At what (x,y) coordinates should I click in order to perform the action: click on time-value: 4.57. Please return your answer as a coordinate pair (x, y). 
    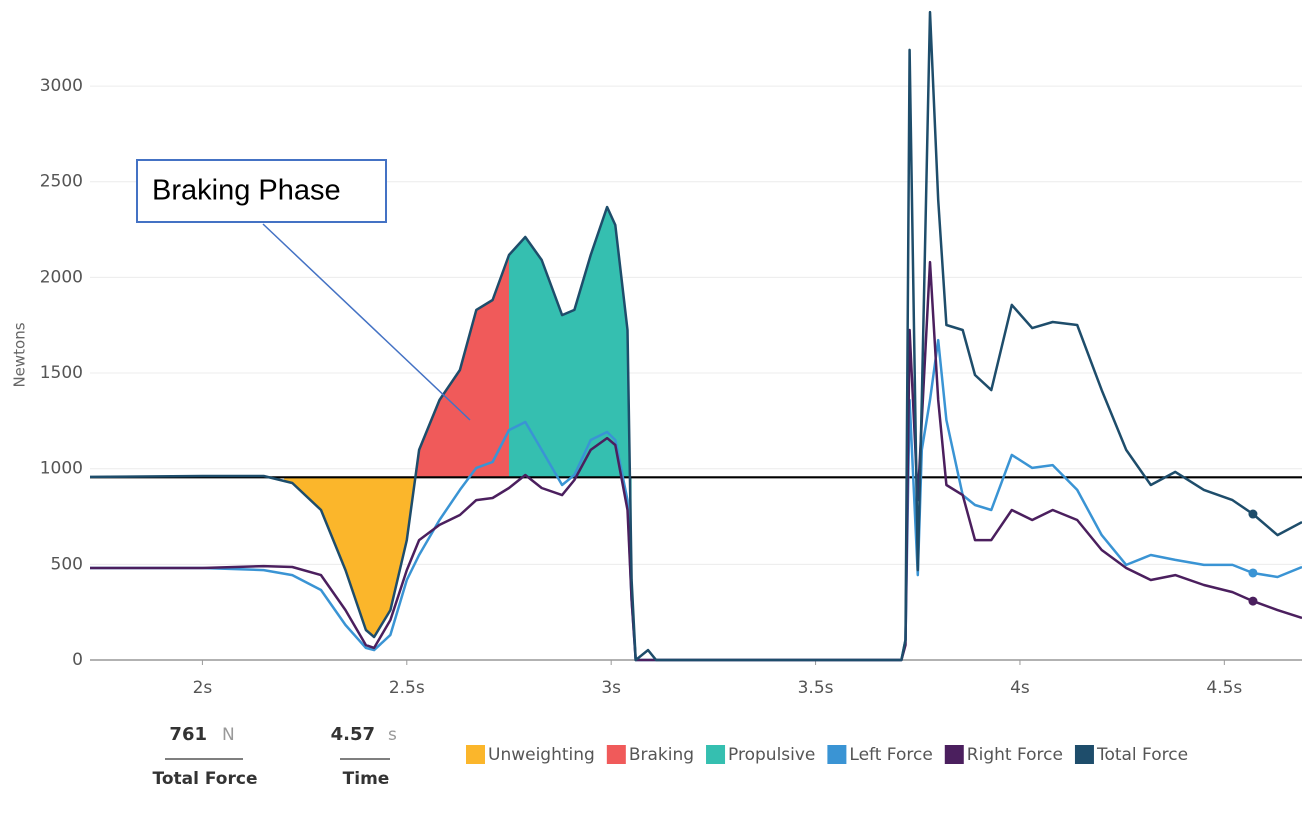
    Looking at the image, I should click on (353, 734).